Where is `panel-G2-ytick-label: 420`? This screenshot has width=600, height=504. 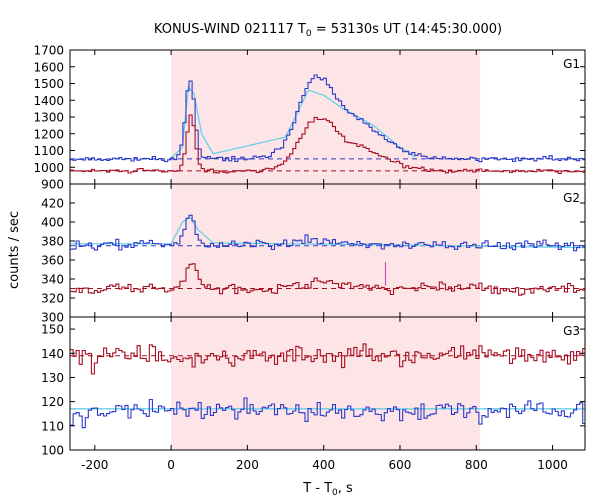
panel-G2-ytick-label: 420 is located at coordinates (52, 204).